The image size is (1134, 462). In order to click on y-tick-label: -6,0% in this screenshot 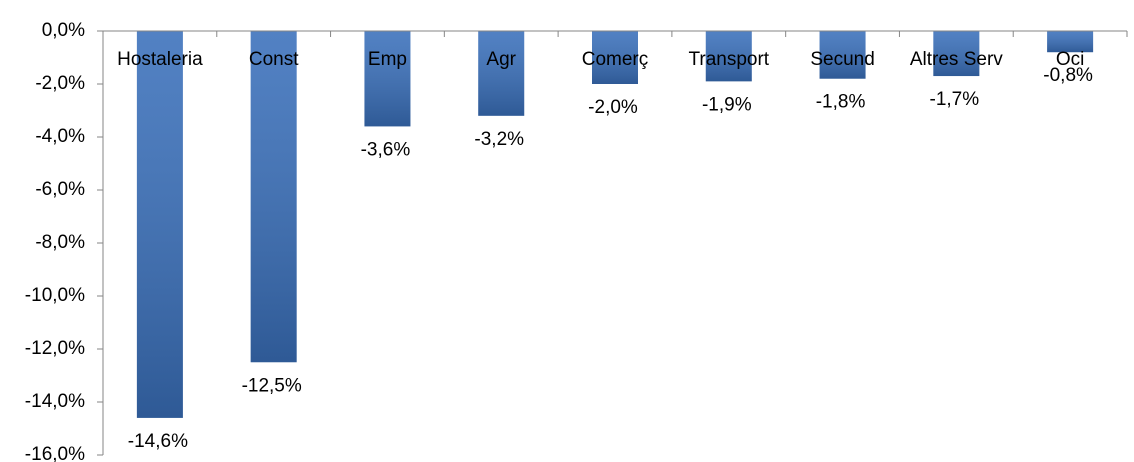, I will do `click(60, 189)`.